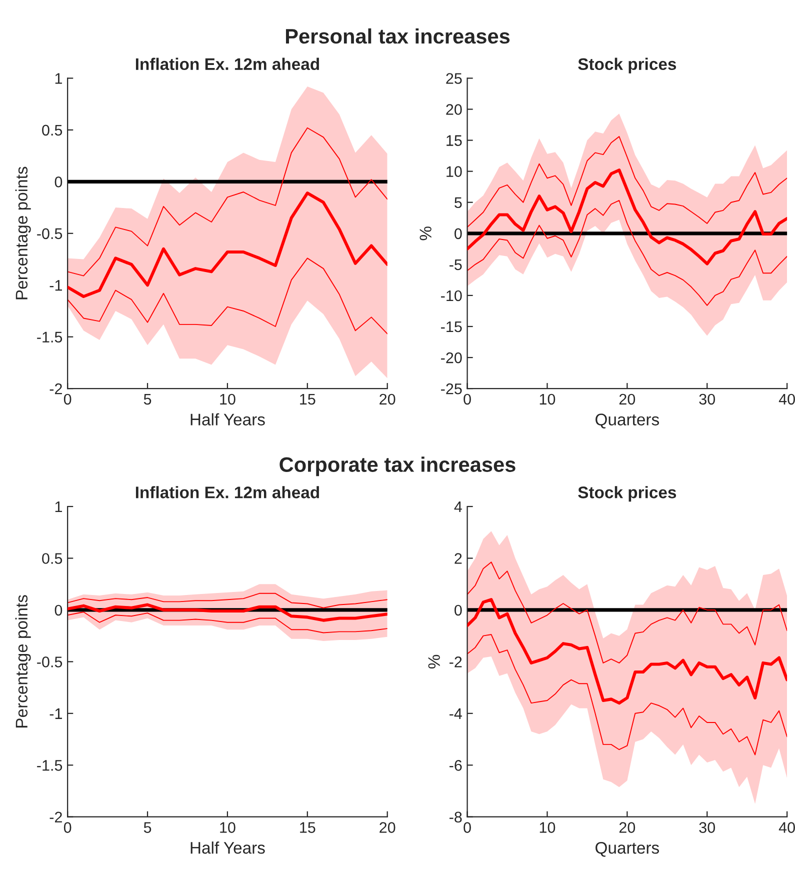  What do you see at coordinates (398, 36) in the screenshot?
I see `chart-title: Personal tax increases` at bounding box center [398, 36].